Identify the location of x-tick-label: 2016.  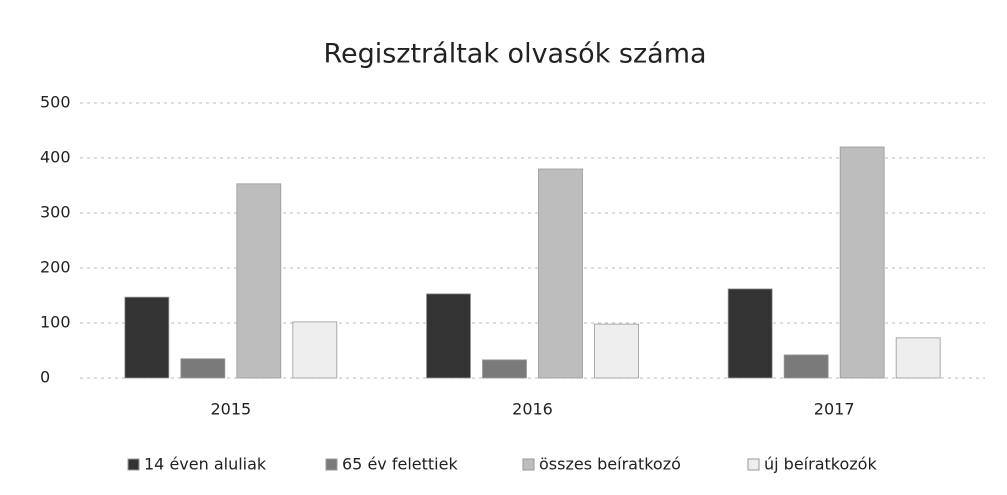
(532, 409).